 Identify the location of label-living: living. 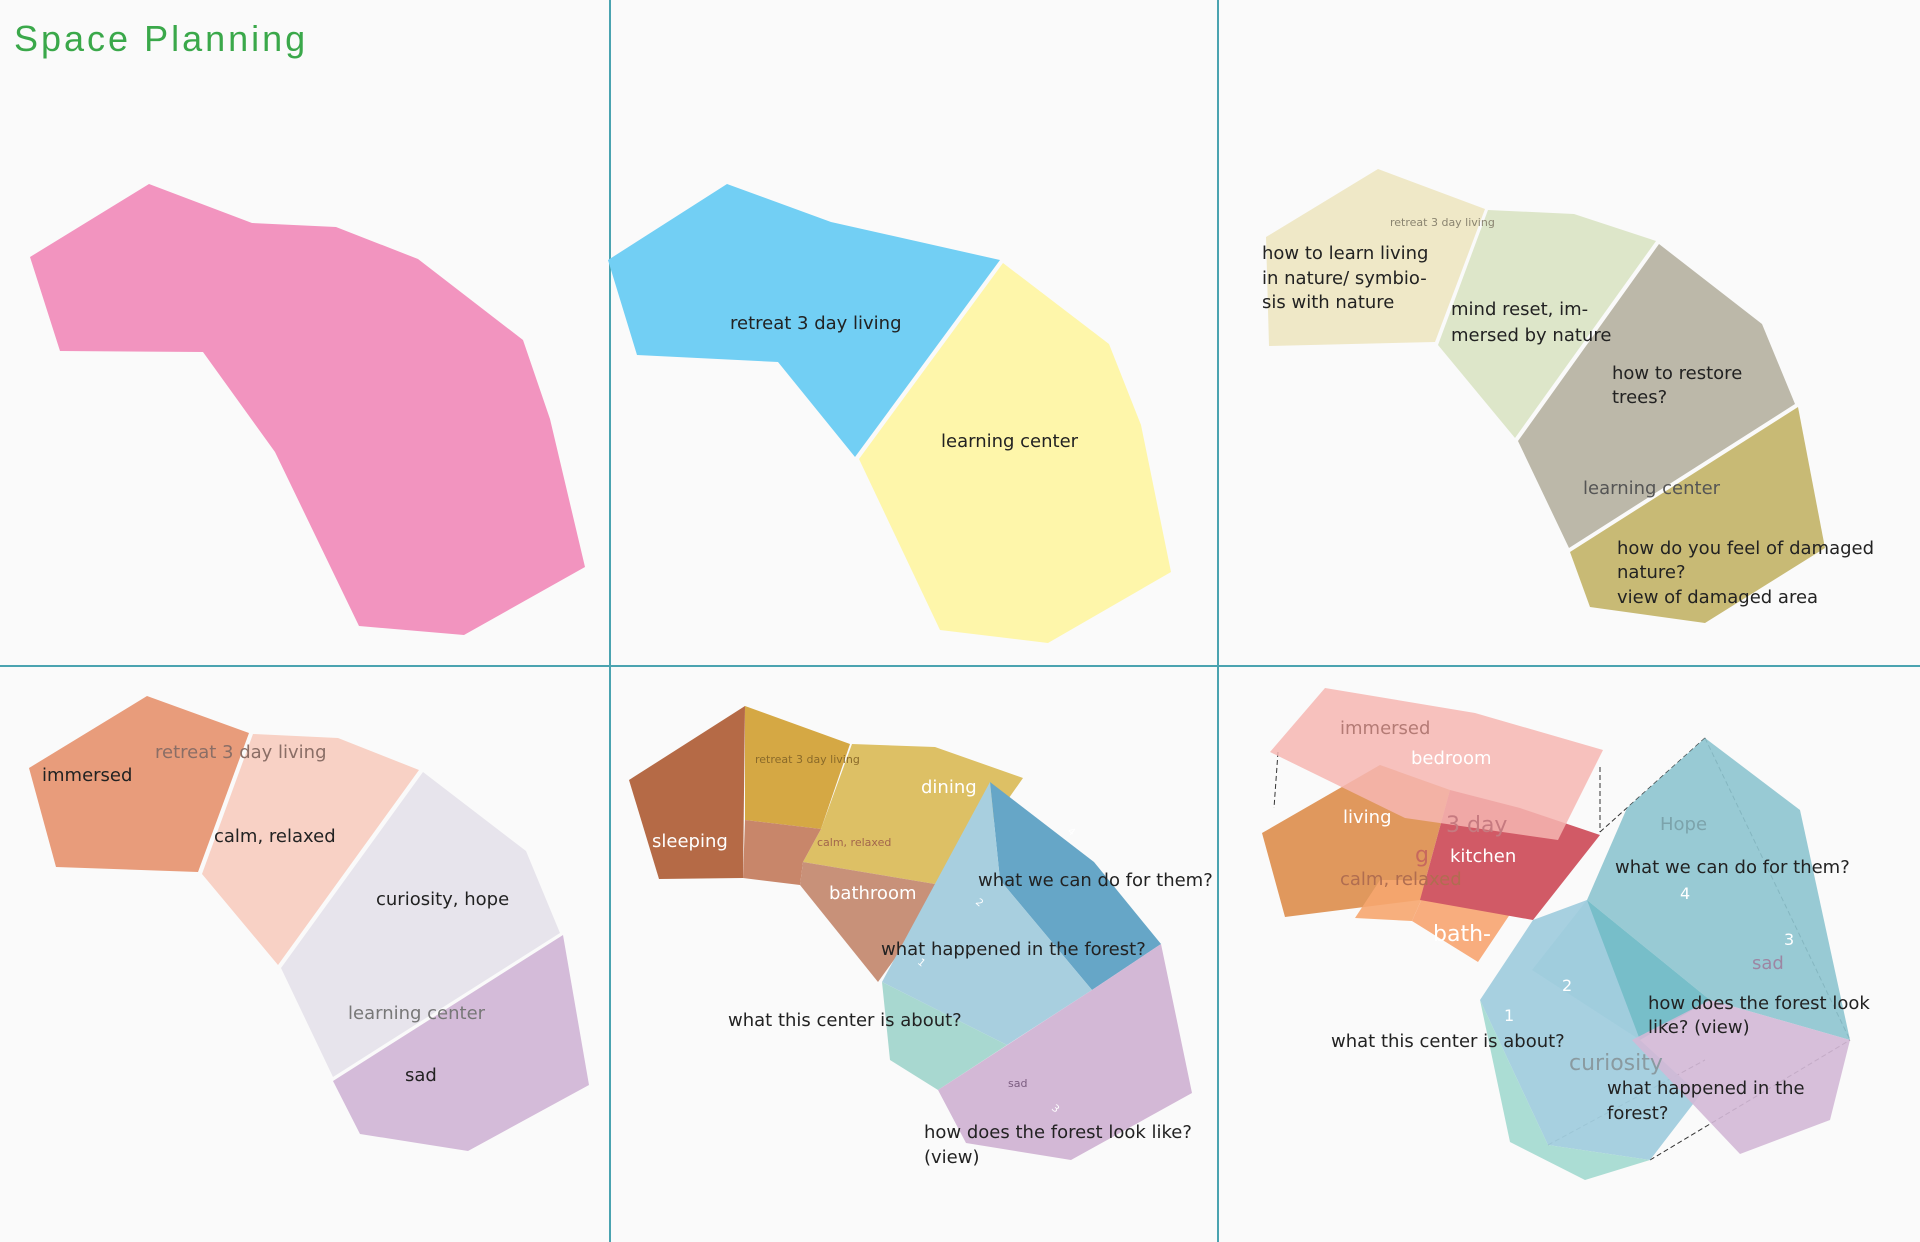
(1367, 817).